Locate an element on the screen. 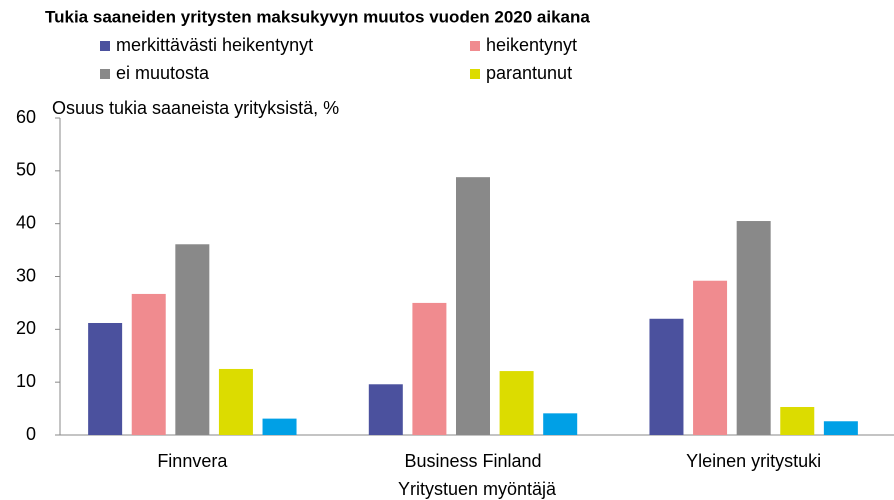  y-tick-label: 40 is located at coordinates (26, 222).